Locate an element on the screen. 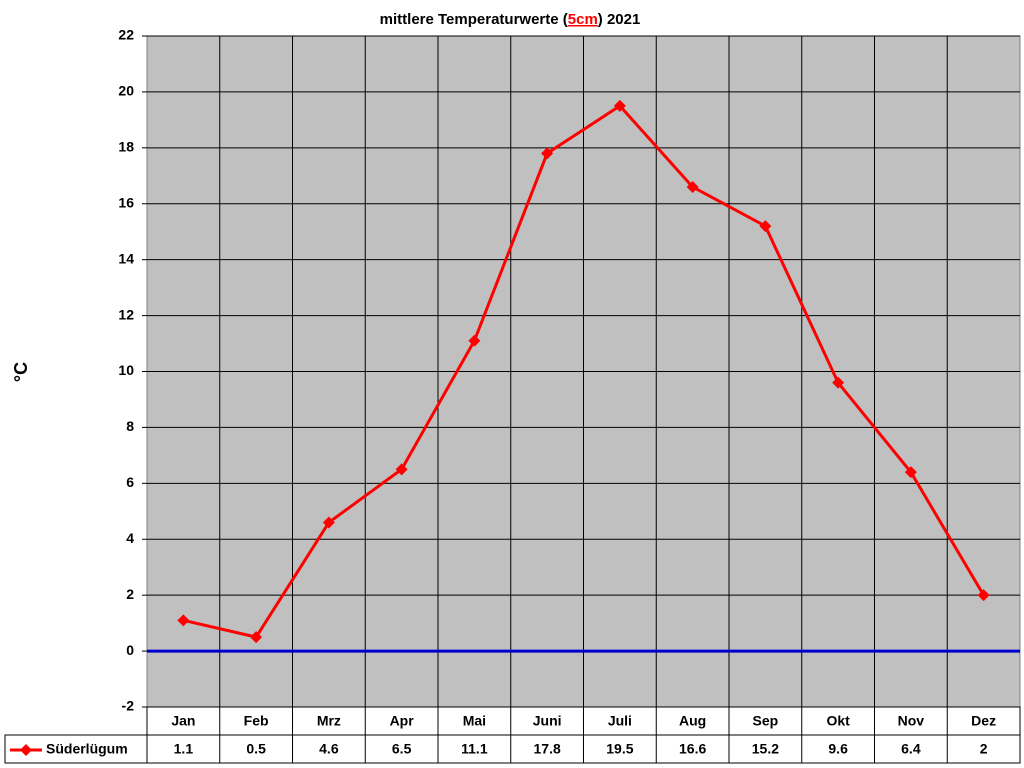  table-value: 15.2 is located at coordinates (765, 749).